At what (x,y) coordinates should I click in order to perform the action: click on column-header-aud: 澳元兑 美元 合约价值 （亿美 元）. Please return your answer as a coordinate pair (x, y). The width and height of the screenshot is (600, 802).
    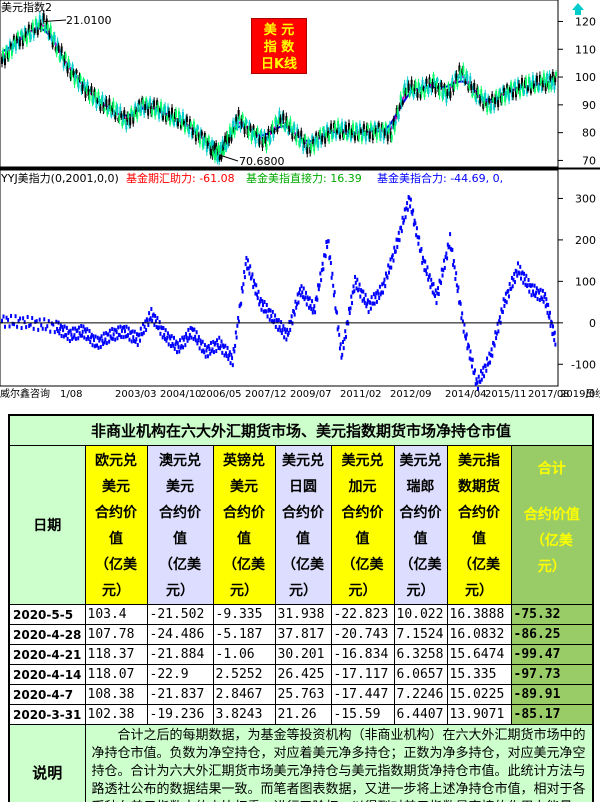
    Looking at the image, I should click on (180, 525).